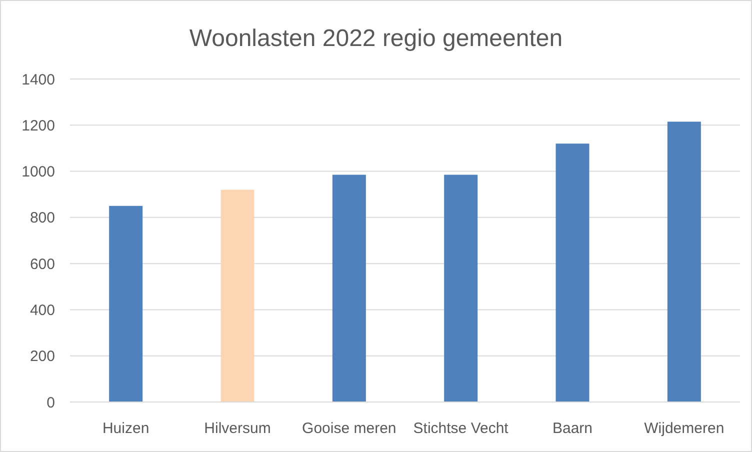  What do you see at coordinates (461, 428) in the screenshot?
I see `x-tick-label: Stichtse Vecht` at bounding box center [461, 428].